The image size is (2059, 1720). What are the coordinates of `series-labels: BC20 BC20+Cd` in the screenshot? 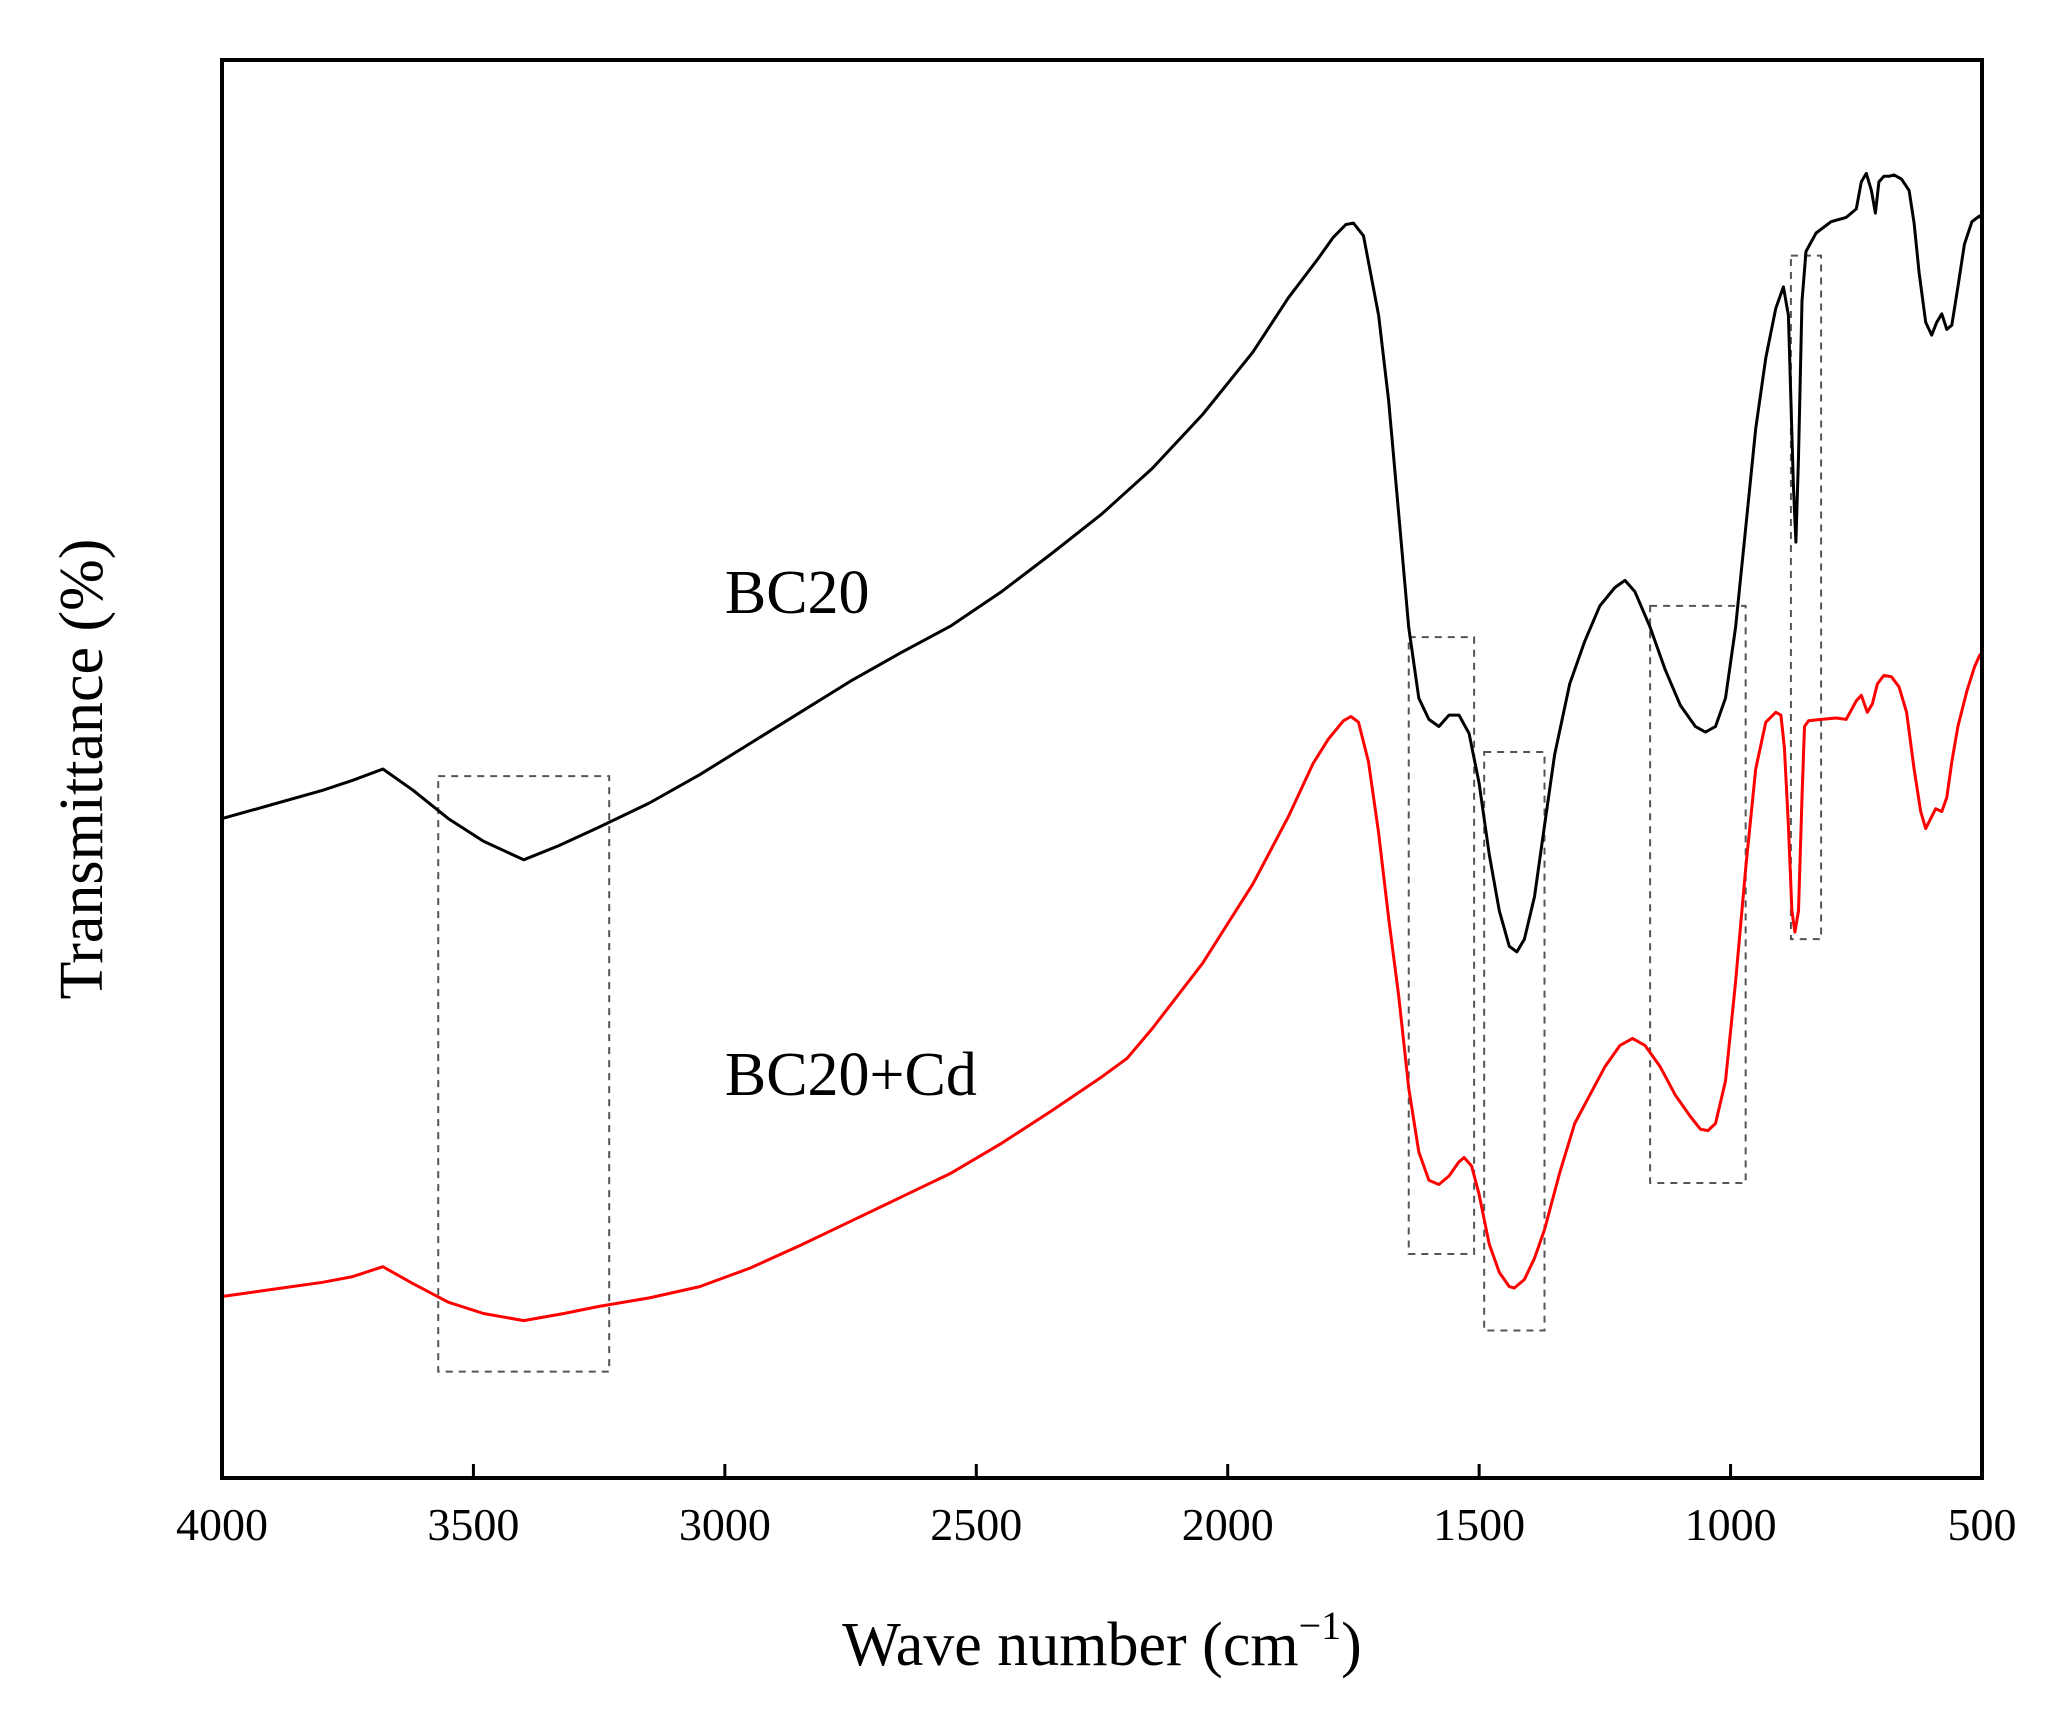 It's located at (851, 834).